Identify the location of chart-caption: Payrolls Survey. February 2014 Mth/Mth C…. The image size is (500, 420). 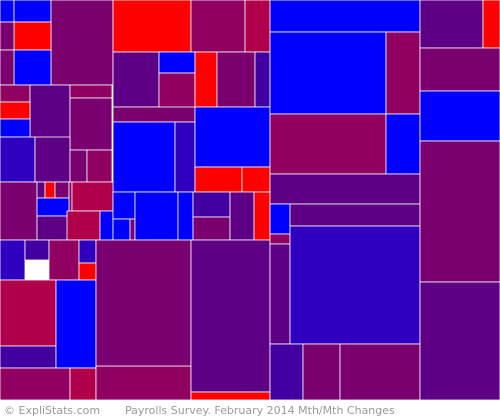
(260, 410).